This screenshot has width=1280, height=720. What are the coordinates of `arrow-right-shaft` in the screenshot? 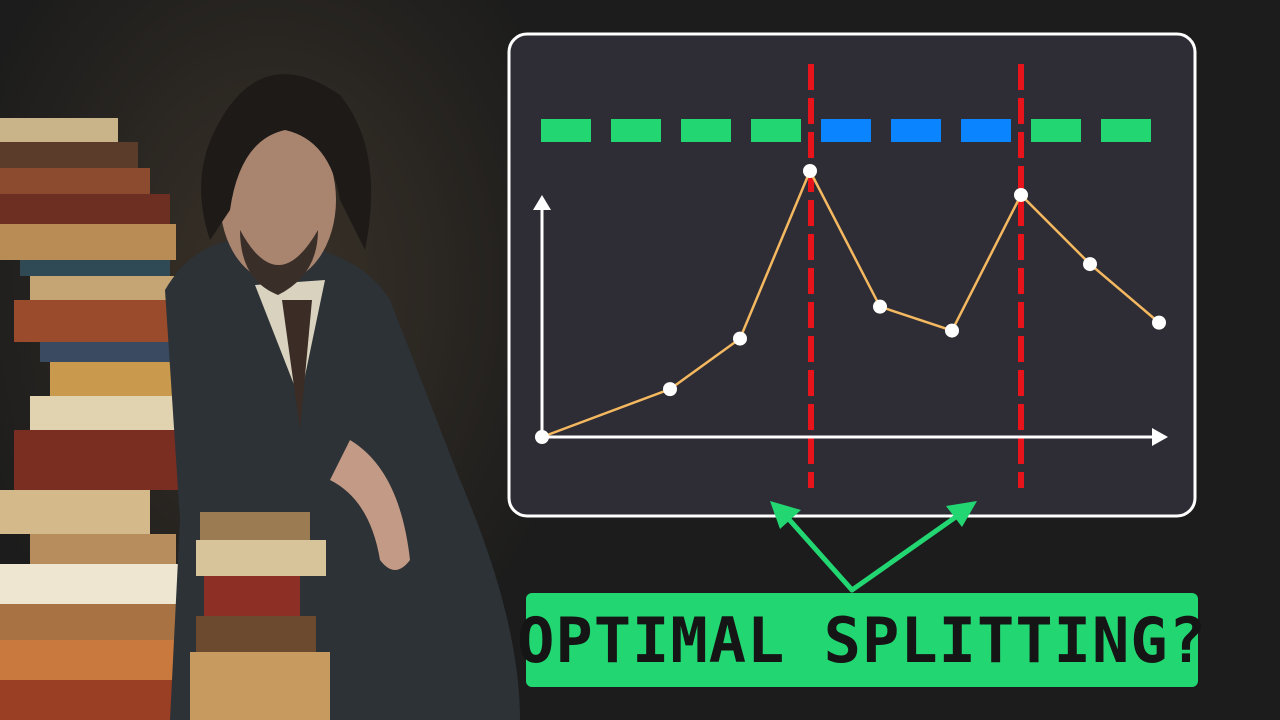 It's located at (906, 552).